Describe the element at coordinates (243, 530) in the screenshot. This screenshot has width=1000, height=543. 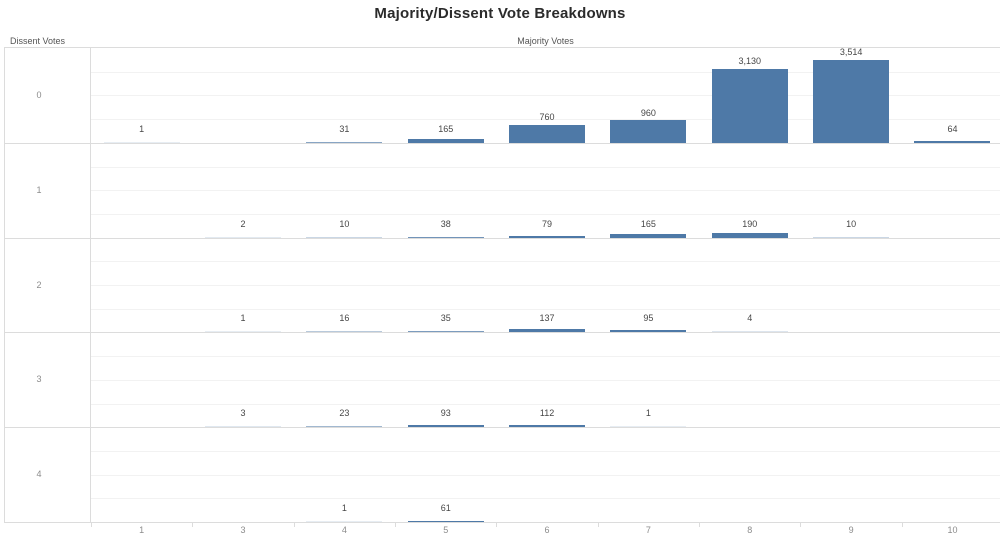
I see `x-axis-tick-label: 3` at that location.